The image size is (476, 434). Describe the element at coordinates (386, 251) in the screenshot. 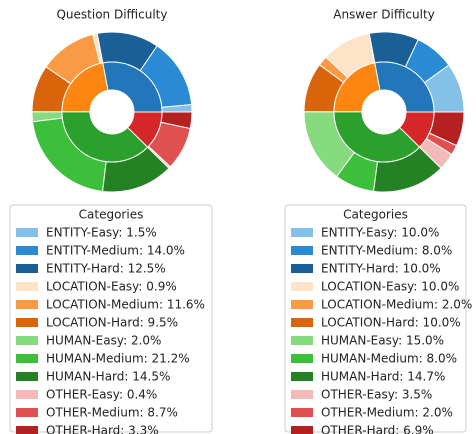

I see `legend-label: ENTITY-Medium: 8.0%` at that location.